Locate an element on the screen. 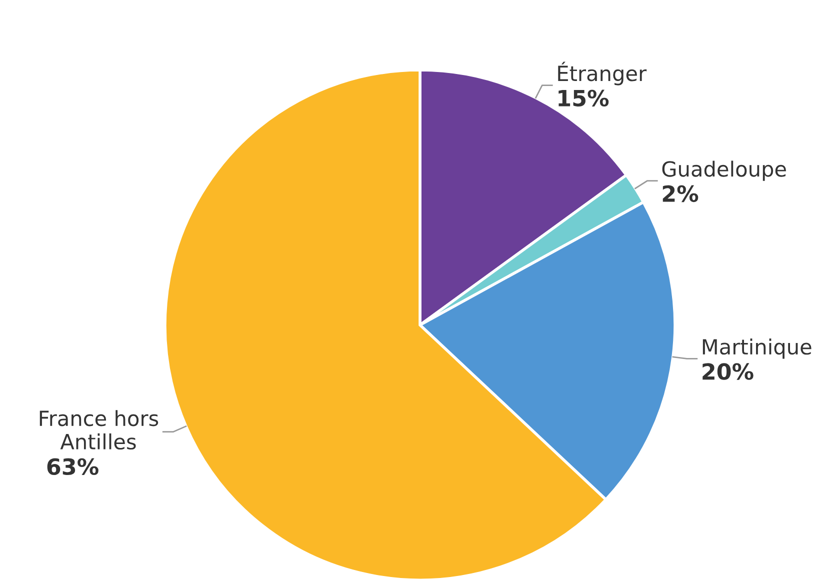 This screenshot has width=836, height=580. slice-label: Guadeloupe is located at coordinates (724, 170).